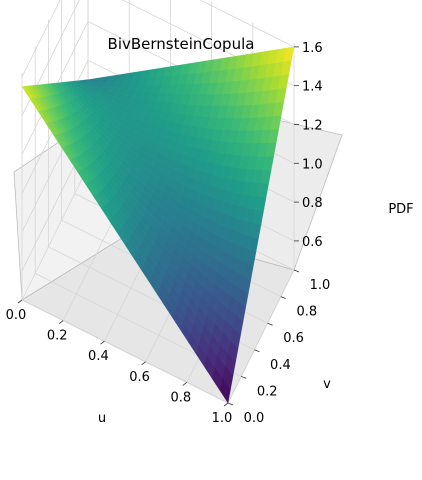 The width and height of the screenshot is (422, 480). What do you see at coordinates (139, 377) in the screenshot?
I see `x-tick-label: 0.6` at bounding box center [139, 377].